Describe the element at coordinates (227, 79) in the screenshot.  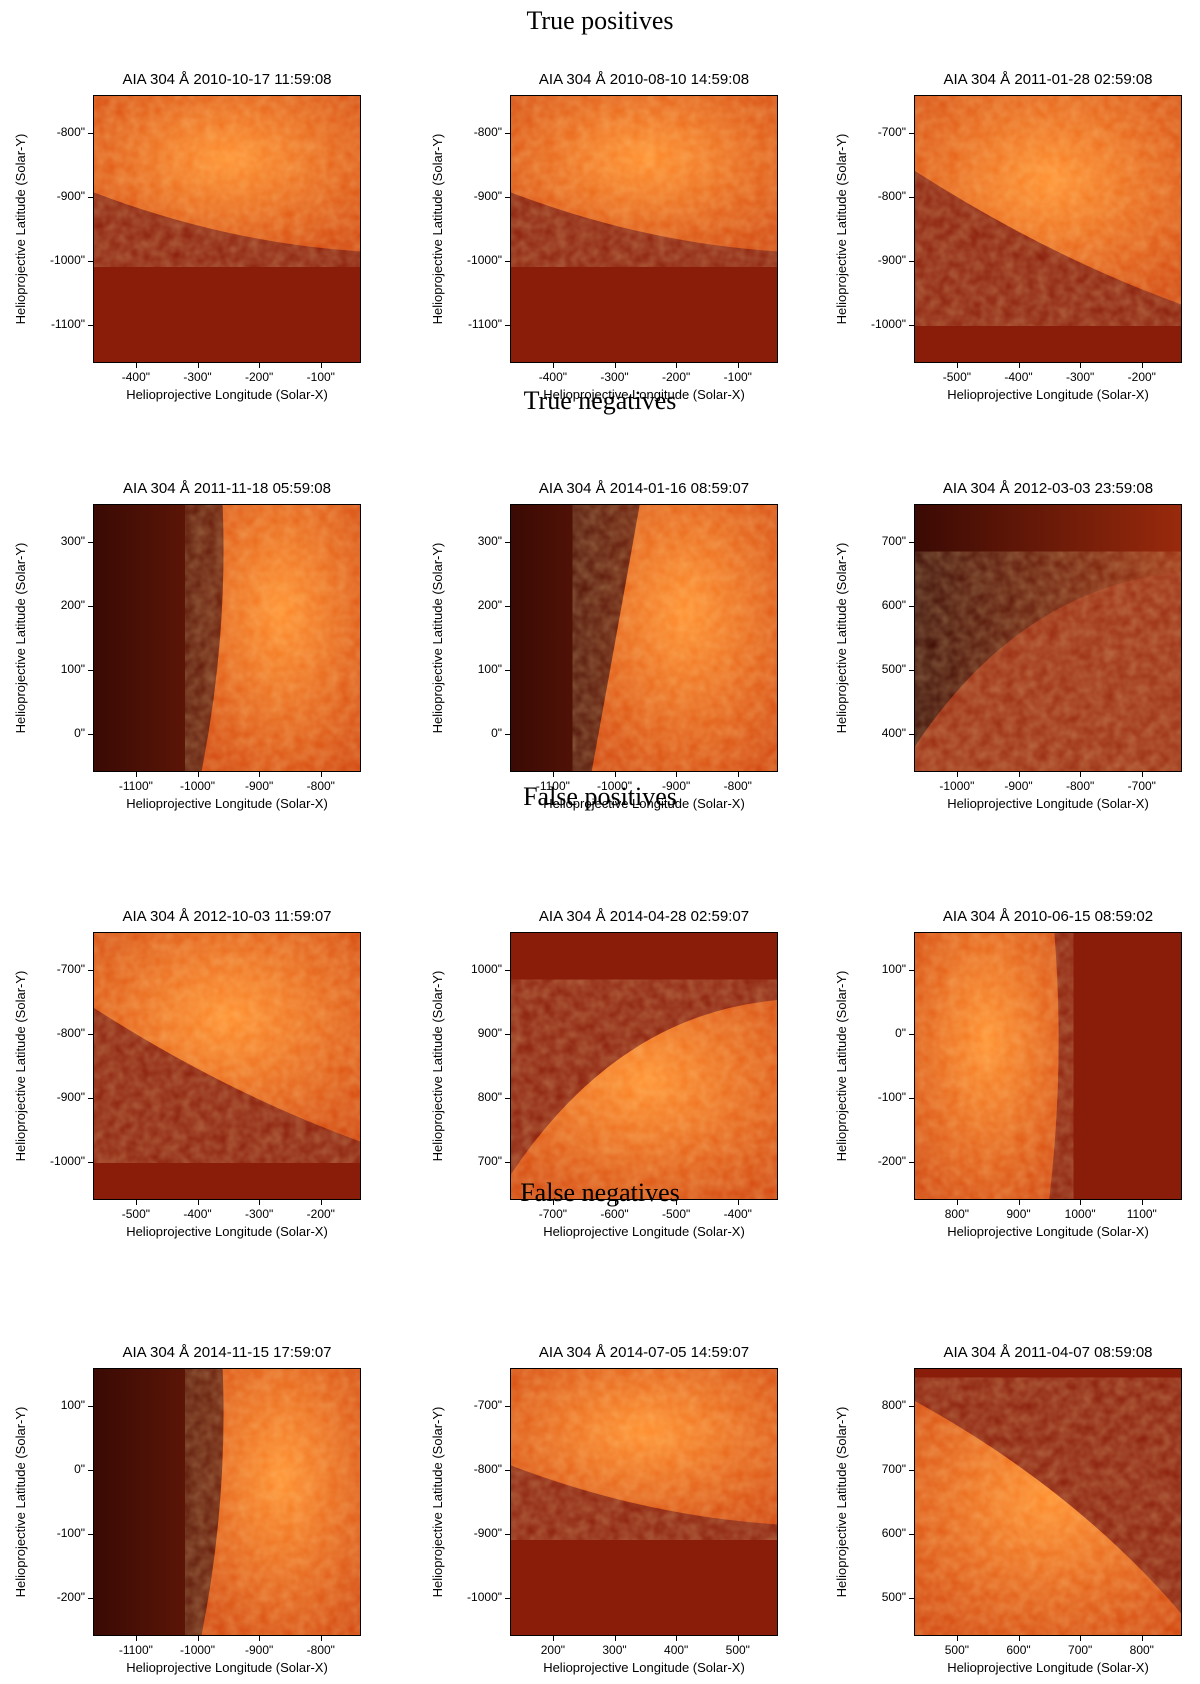
I see `panel-title: AIA 304 Å 2010-10-17 11:59:08` at that location.